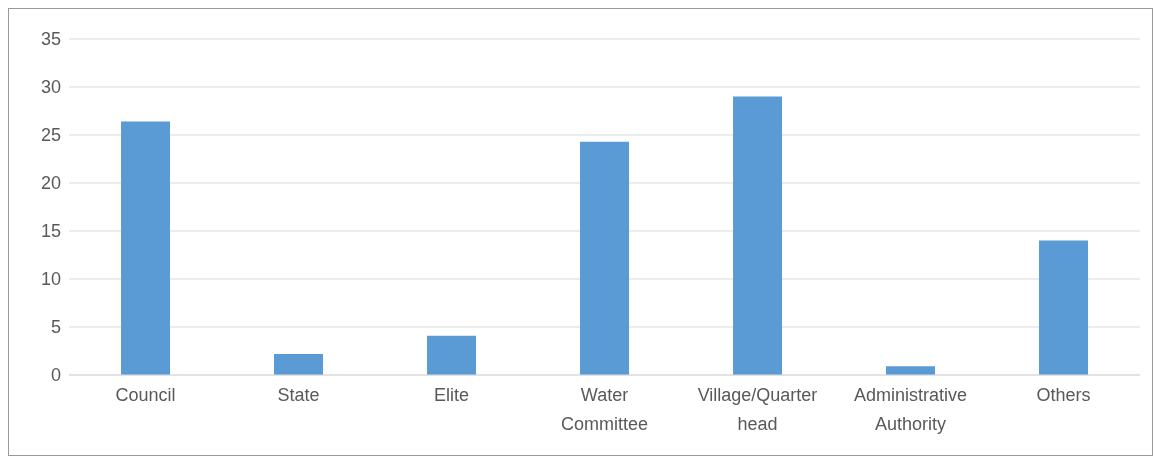 The width and height of the screenshot is (1153, 456). What do you see at coordinates (910, 409) in the screenshot?
I see `x-tick-label: Administrative Authority` at bounding box center [910, 409].